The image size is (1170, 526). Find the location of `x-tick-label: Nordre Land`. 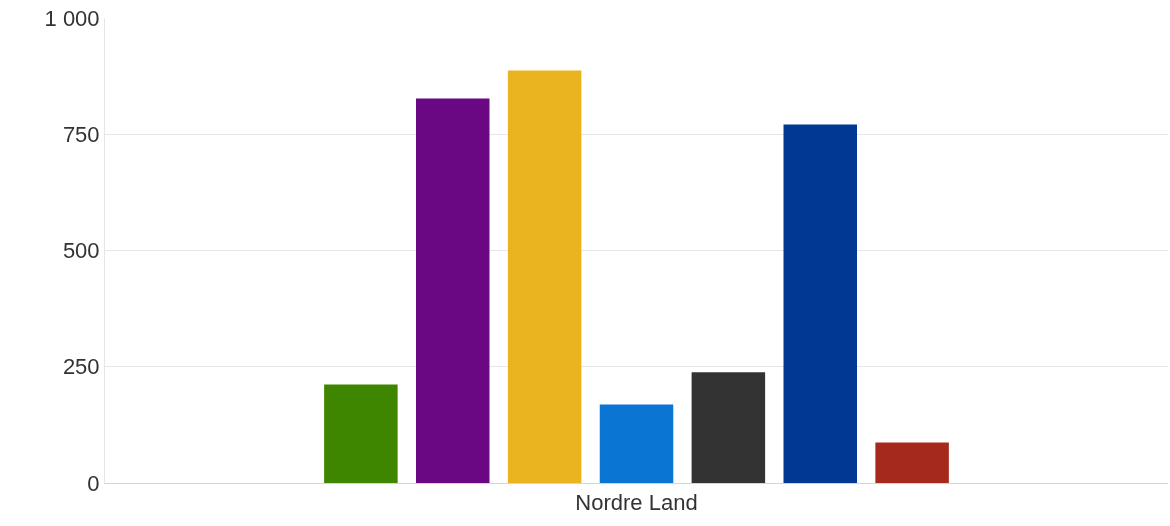

x-tick-label: Nordre Land is located at coordinates (636, 503).